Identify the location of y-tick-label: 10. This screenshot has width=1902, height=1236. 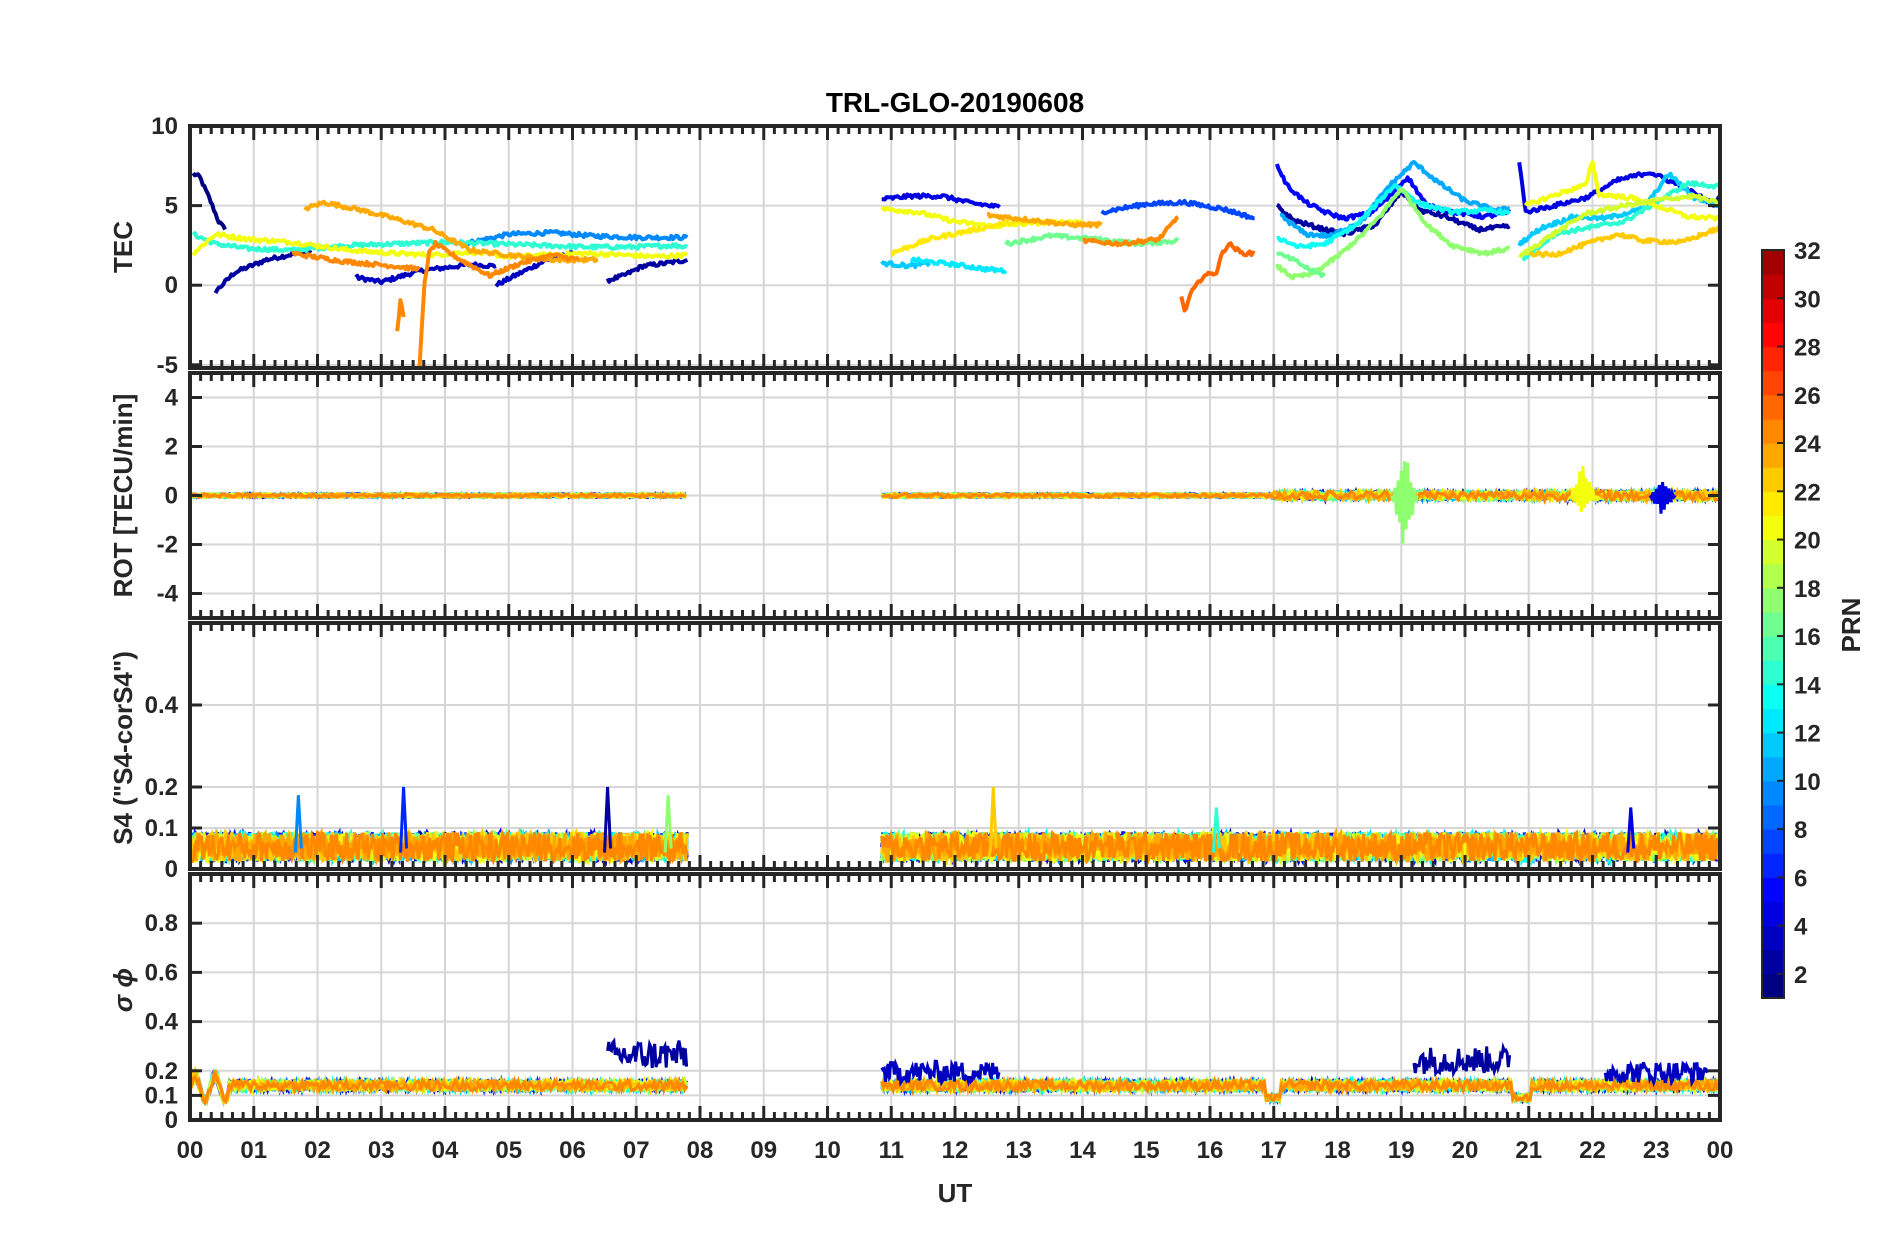
(164, 126).